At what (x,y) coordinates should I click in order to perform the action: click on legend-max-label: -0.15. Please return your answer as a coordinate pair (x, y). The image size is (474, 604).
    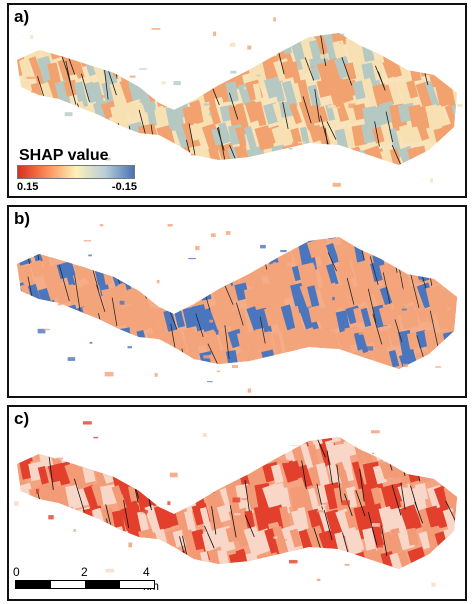
    Looking at the image, I should click on (124, 187).